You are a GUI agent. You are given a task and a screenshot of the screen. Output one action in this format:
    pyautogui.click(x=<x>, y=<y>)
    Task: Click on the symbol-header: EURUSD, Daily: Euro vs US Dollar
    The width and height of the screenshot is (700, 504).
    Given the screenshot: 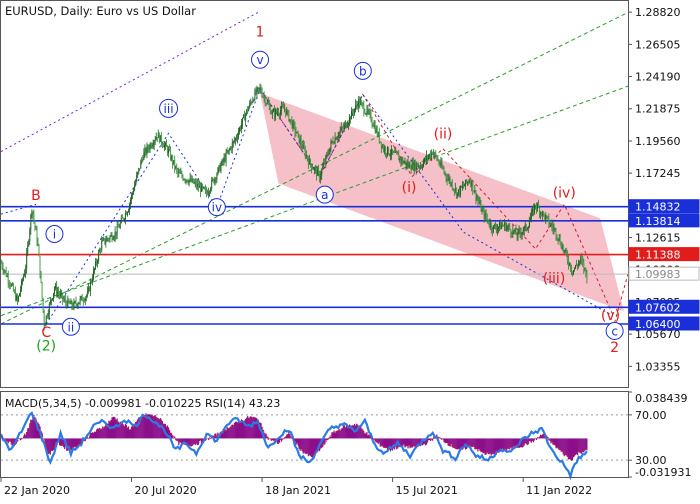 What is the action you would take?
    pyautogui.click(x=100, y=11)
    